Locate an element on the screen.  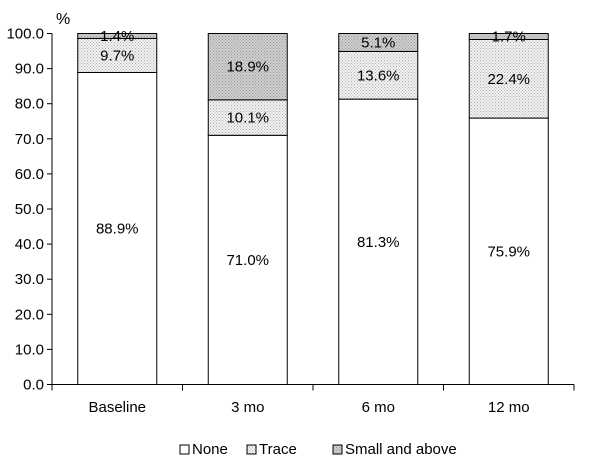
data-label: 81.3% is located at coordinates (378, 242).